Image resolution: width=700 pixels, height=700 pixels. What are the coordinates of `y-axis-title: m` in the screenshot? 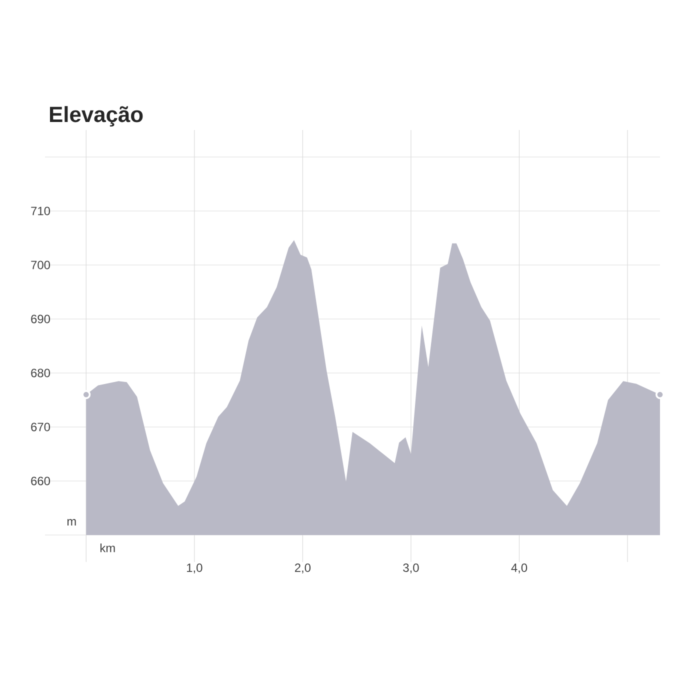 It's located at (71, 522).